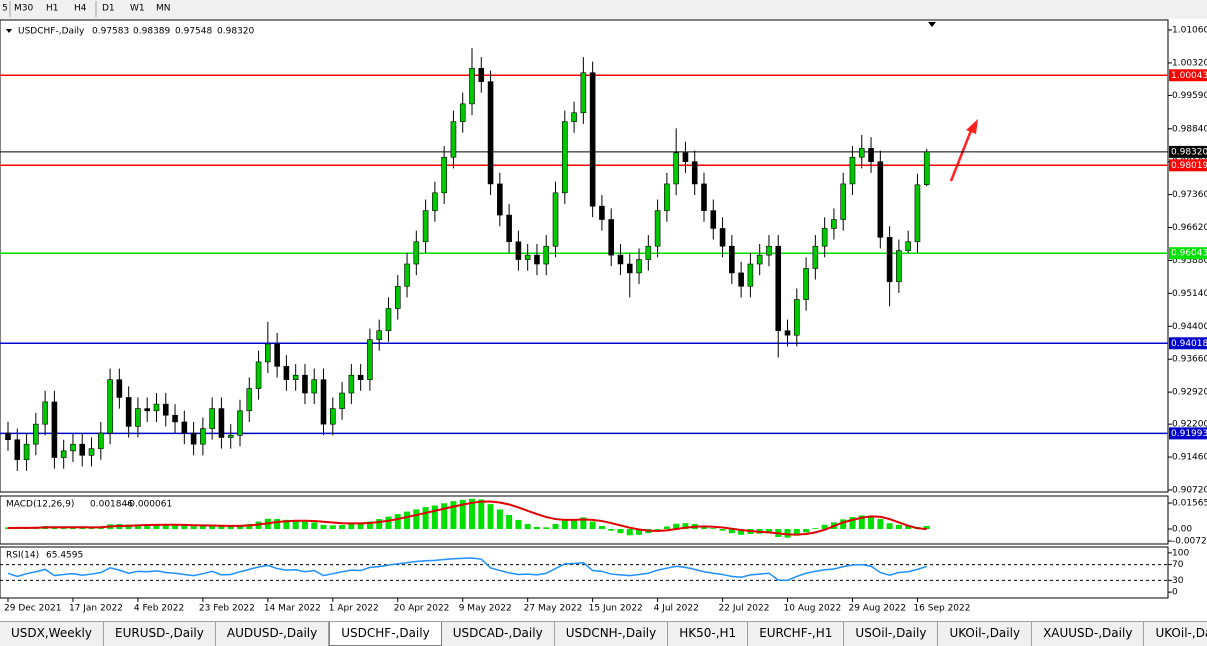  Describe the element at coordinates (1189, 542) in the screenshot. I see `macd-tick-label: -0.007259` at that location.